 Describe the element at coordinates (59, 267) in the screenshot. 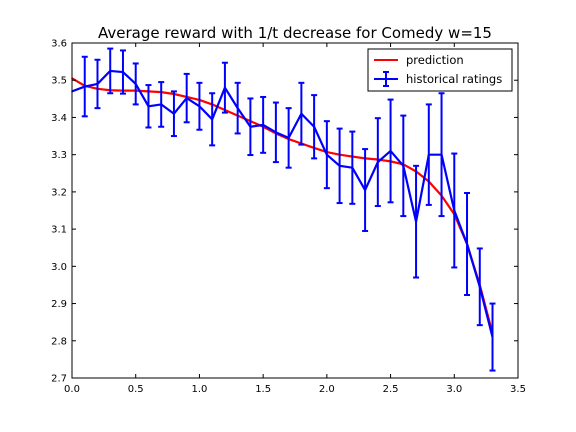

I see `y-tick-label: 3.0` at that location.